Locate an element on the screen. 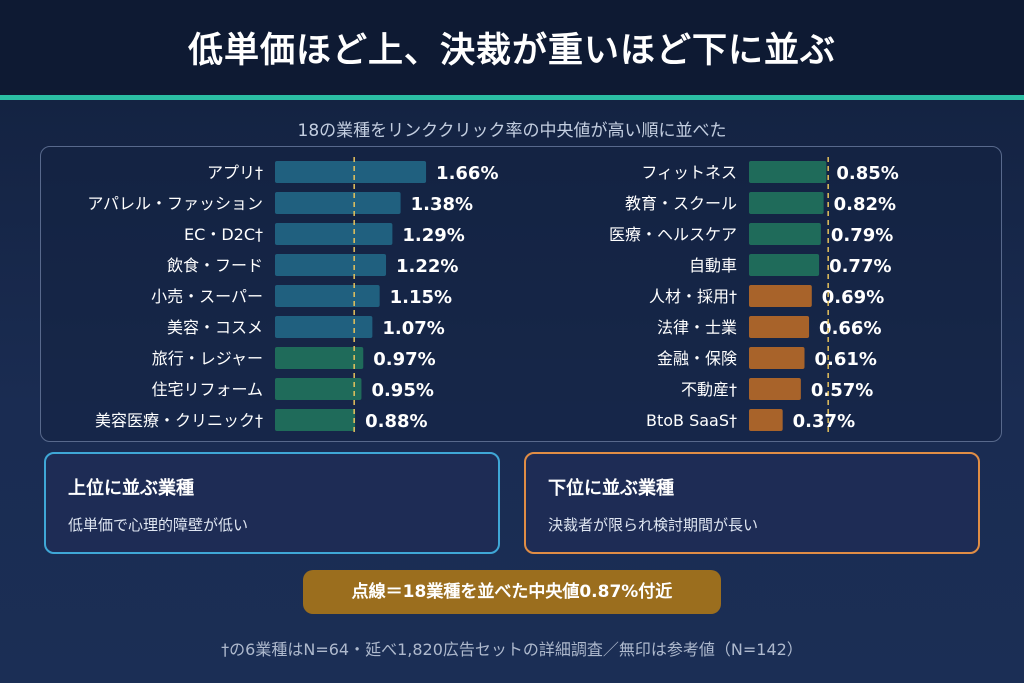 This screenshot has height=683, width=1024. category-label: 不動産† is located at coordinates (709, 389).